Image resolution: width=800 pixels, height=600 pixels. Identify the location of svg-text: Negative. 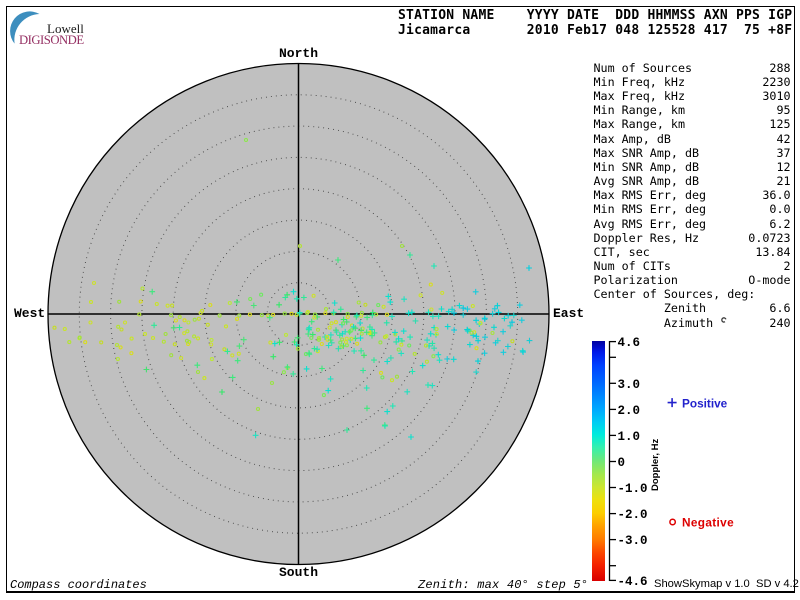
(708, 522).